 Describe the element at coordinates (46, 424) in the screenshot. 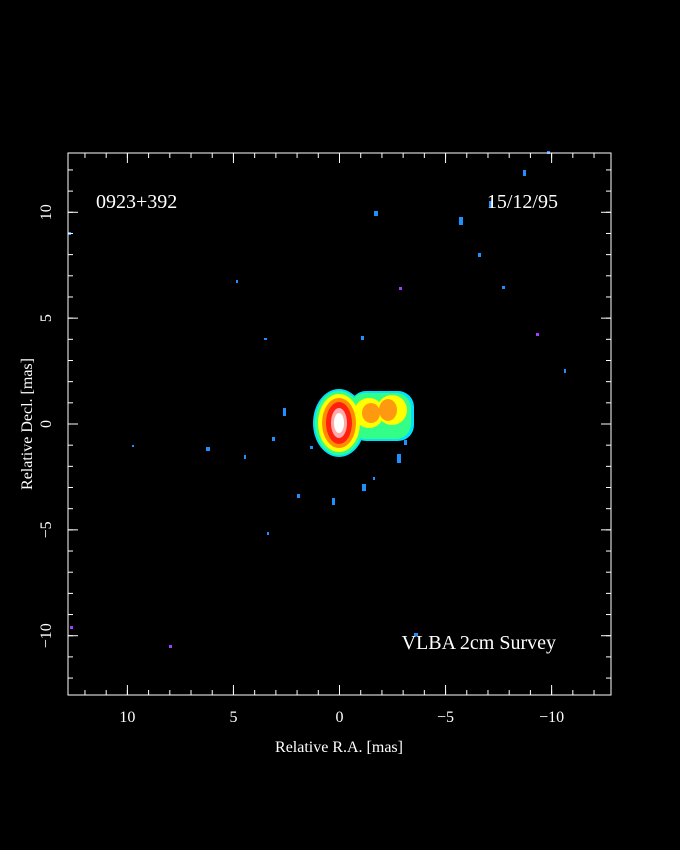

I see `y-tick-label: 0` at that location.